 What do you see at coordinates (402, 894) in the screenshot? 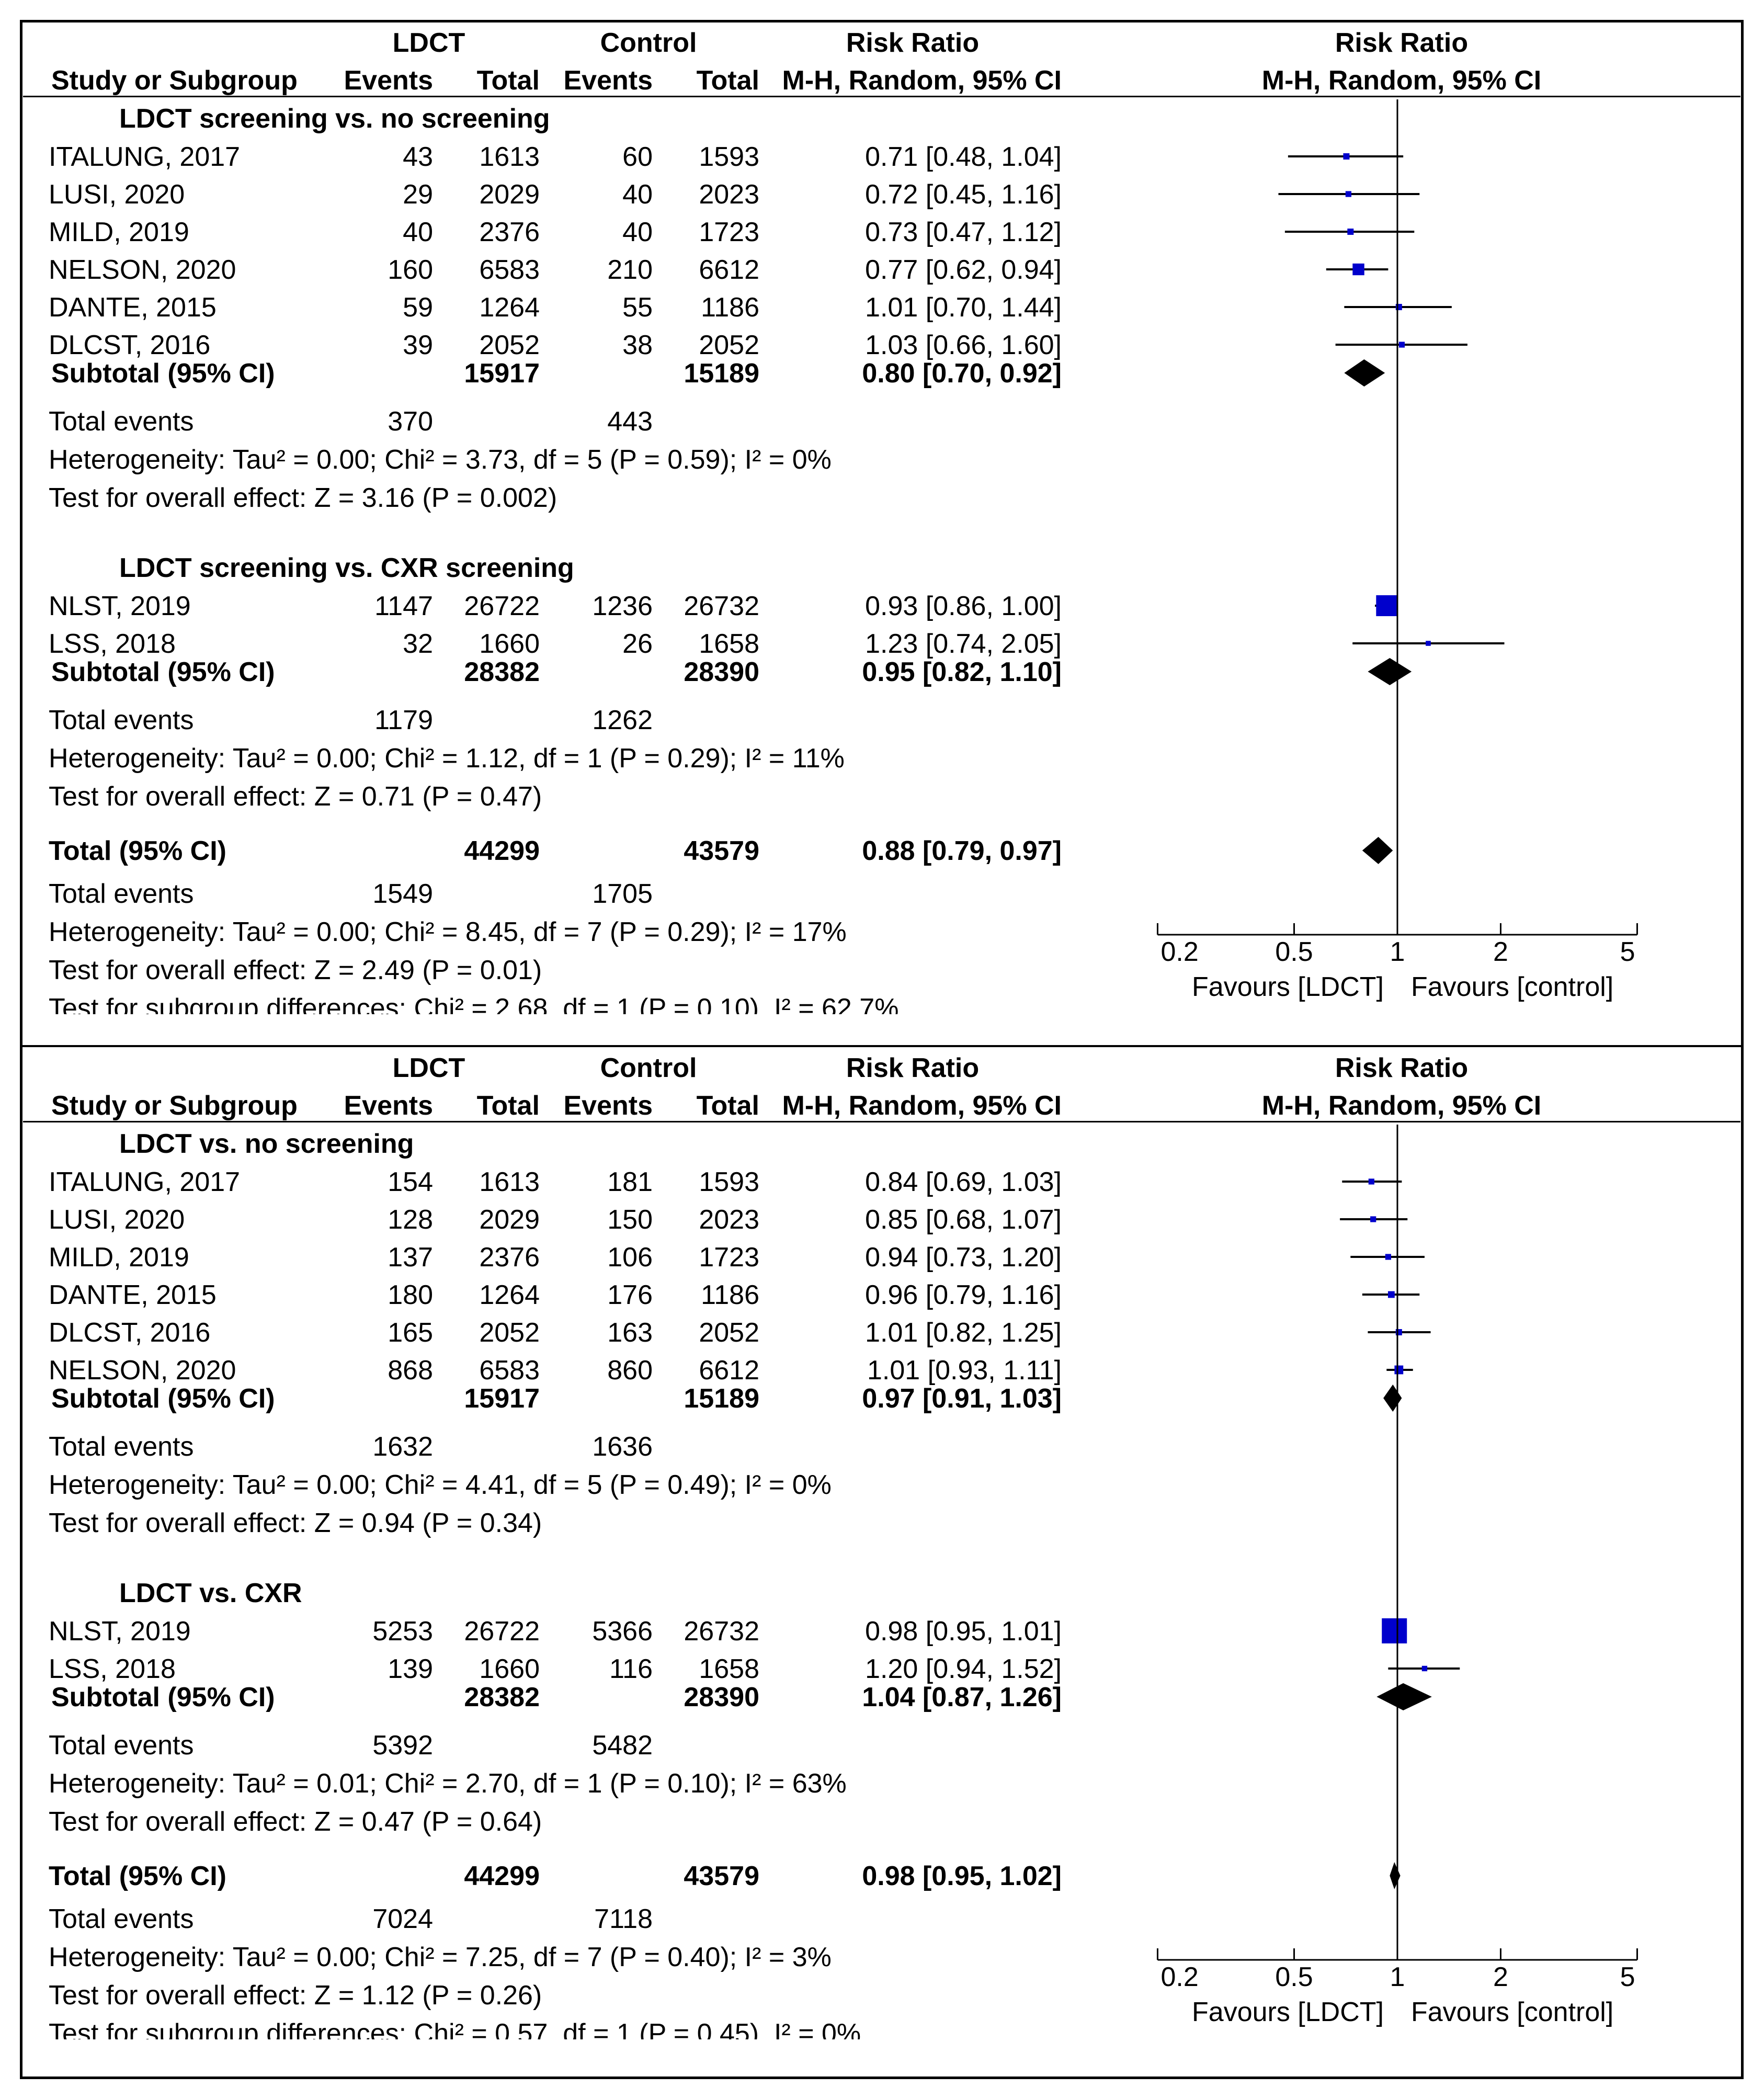
I see `overall-total-events-ldct: 1549` at bounding box center [402, 894].